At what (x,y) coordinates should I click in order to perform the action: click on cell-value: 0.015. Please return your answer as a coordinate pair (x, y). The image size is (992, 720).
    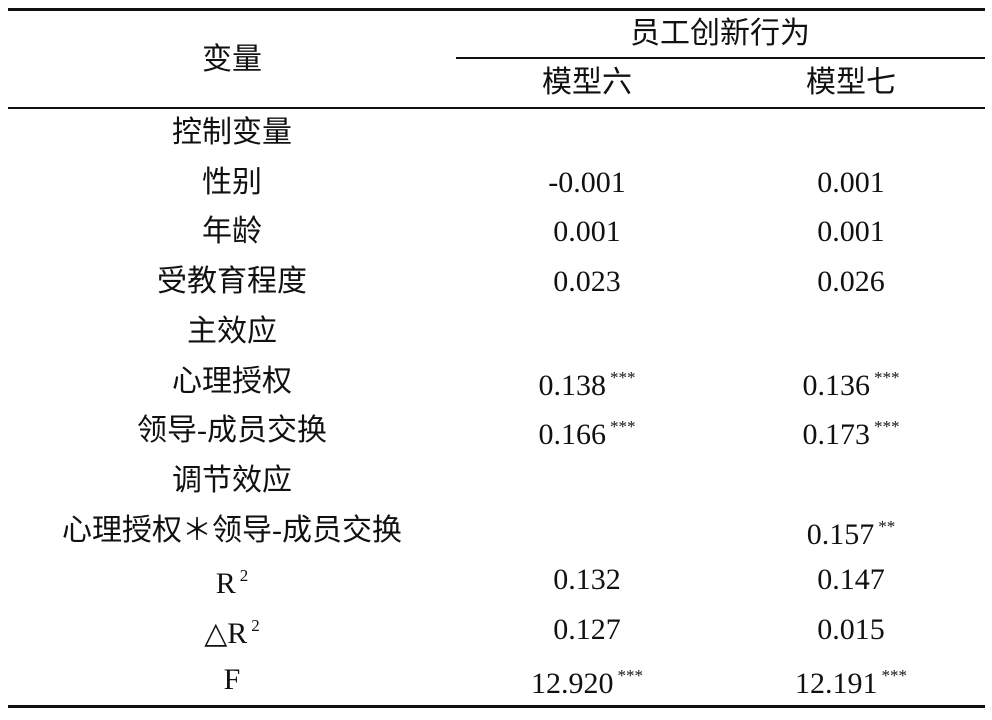
    Looking at the image, I should click on (851, 629).